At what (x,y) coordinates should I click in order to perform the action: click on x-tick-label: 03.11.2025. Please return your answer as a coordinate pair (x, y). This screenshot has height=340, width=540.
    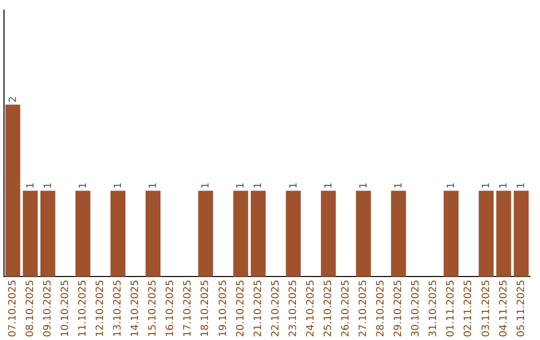
    Looking at the image, I should click on (486, 309).